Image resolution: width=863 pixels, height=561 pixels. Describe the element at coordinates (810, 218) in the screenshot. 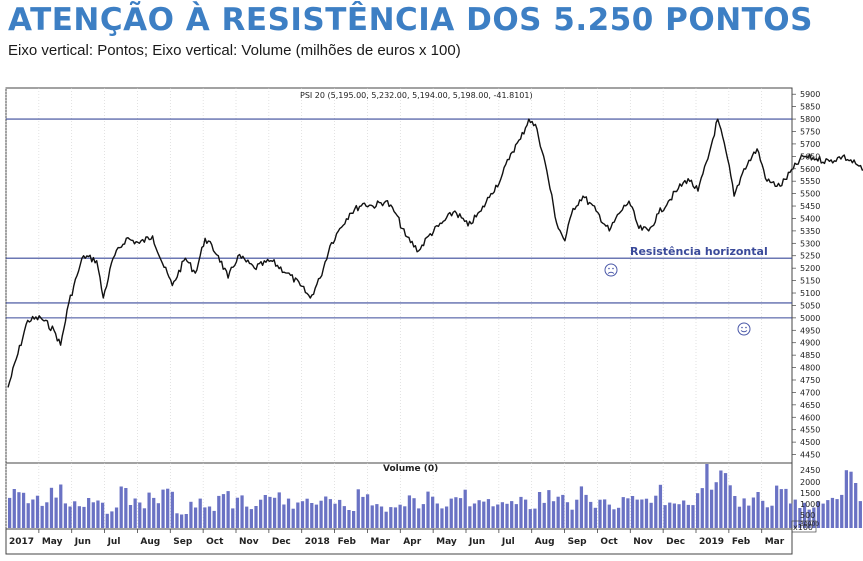

I see `price-tick-label: 5400` at that location.